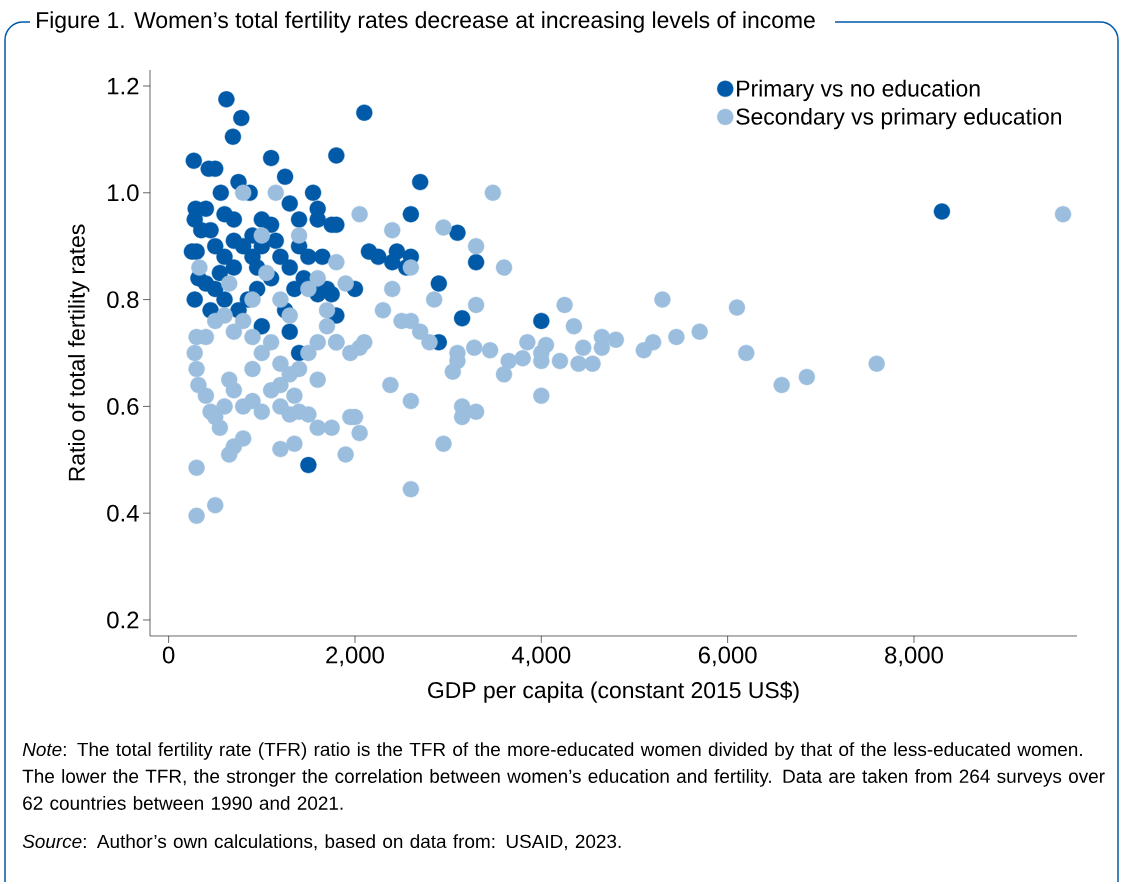 The height and width of the screenshot is (884, 1123). I want to click on y-tick-label: 0.4, so click(123, 513).